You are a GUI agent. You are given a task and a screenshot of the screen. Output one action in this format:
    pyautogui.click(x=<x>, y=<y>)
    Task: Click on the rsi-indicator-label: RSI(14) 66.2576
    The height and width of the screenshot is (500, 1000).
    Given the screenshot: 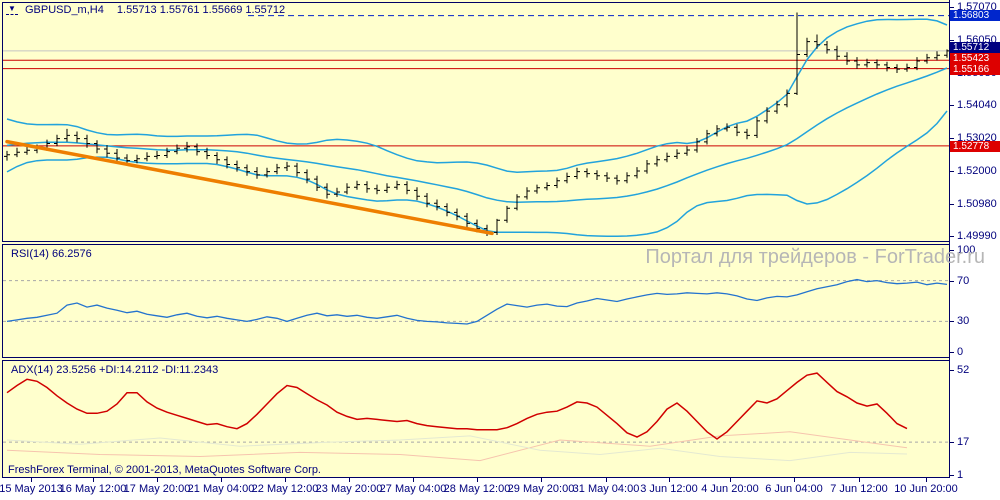 What is the action you would take?
    pyautogui.click(x=51, y=254)
    